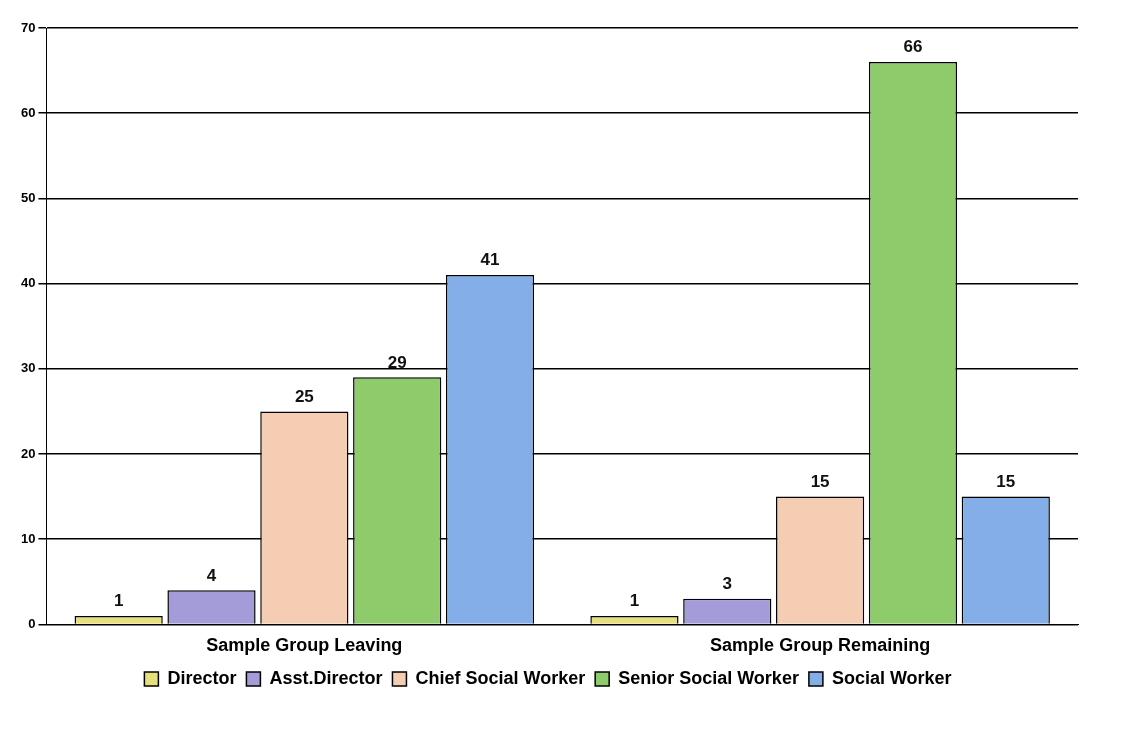 Image resolution: width=1126 pixels, height=734 pixels. I want to click on legend-label: Social Worker, so click(891, 677).